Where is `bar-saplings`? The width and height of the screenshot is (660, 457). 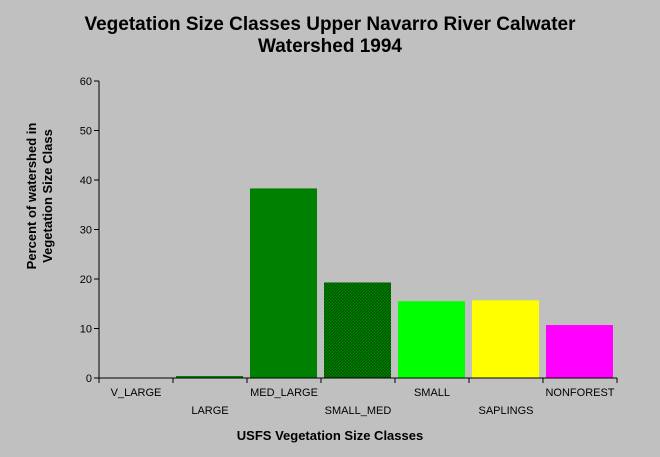
bar-saplings is located at coordinates (505, 339).